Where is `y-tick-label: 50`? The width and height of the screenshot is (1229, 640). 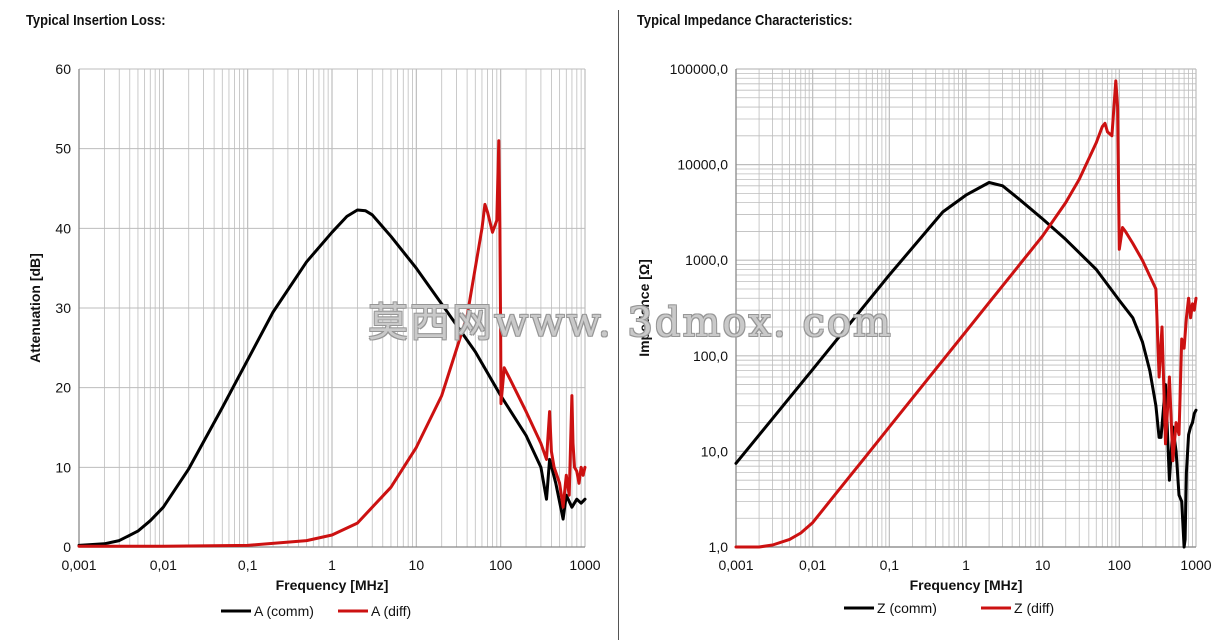
y-tick-label: 50 is located at coordinates (63, 149).